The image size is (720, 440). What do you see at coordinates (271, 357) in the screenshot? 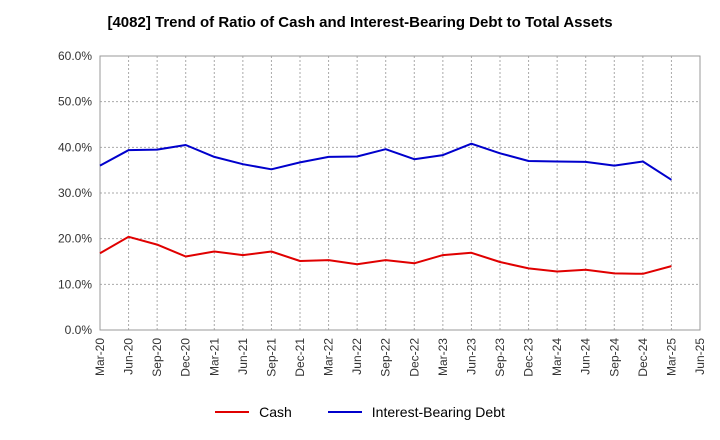
I see `x-tick-label: Sep-21` at bounding box center [271, 357].